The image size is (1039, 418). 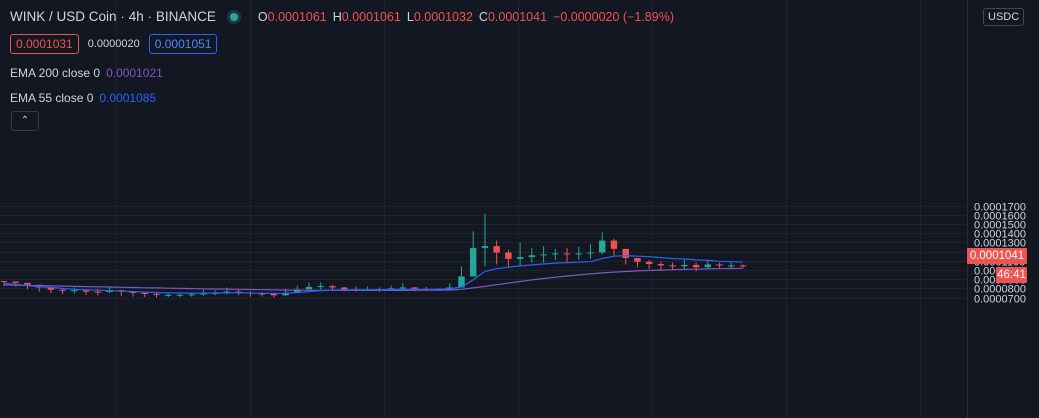 I want to click on interval-label: 4h, so click(x=136, y=16).